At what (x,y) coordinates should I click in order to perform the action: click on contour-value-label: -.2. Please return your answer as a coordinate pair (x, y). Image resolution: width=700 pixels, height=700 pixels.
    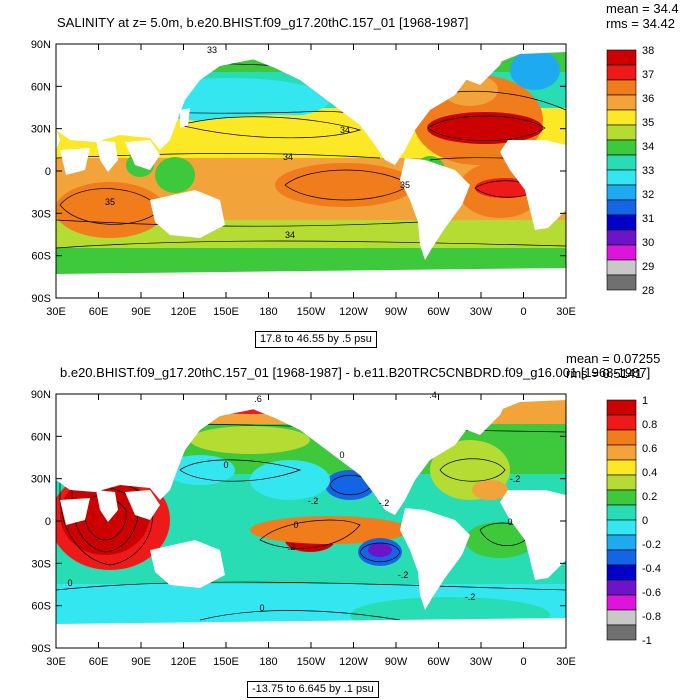
    Looking at the image, I should click on (470, 597).